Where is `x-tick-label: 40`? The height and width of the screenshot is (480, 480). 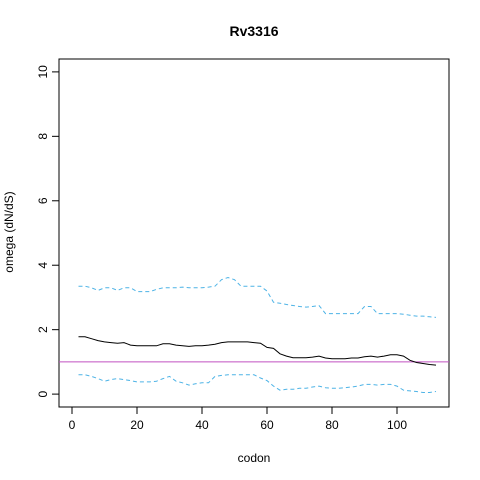 x-tick-label: 40 is located at coordinates (202, 425).